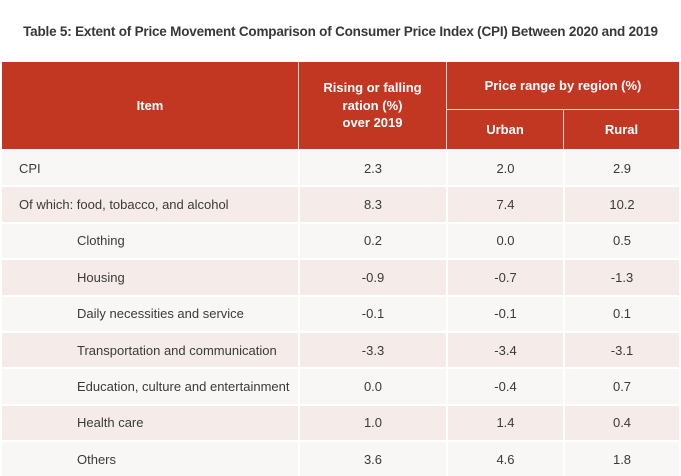  Describe the element at coordinates (621, 129) in the screenshot. I see `header-cell-rural: Rural` at that location.